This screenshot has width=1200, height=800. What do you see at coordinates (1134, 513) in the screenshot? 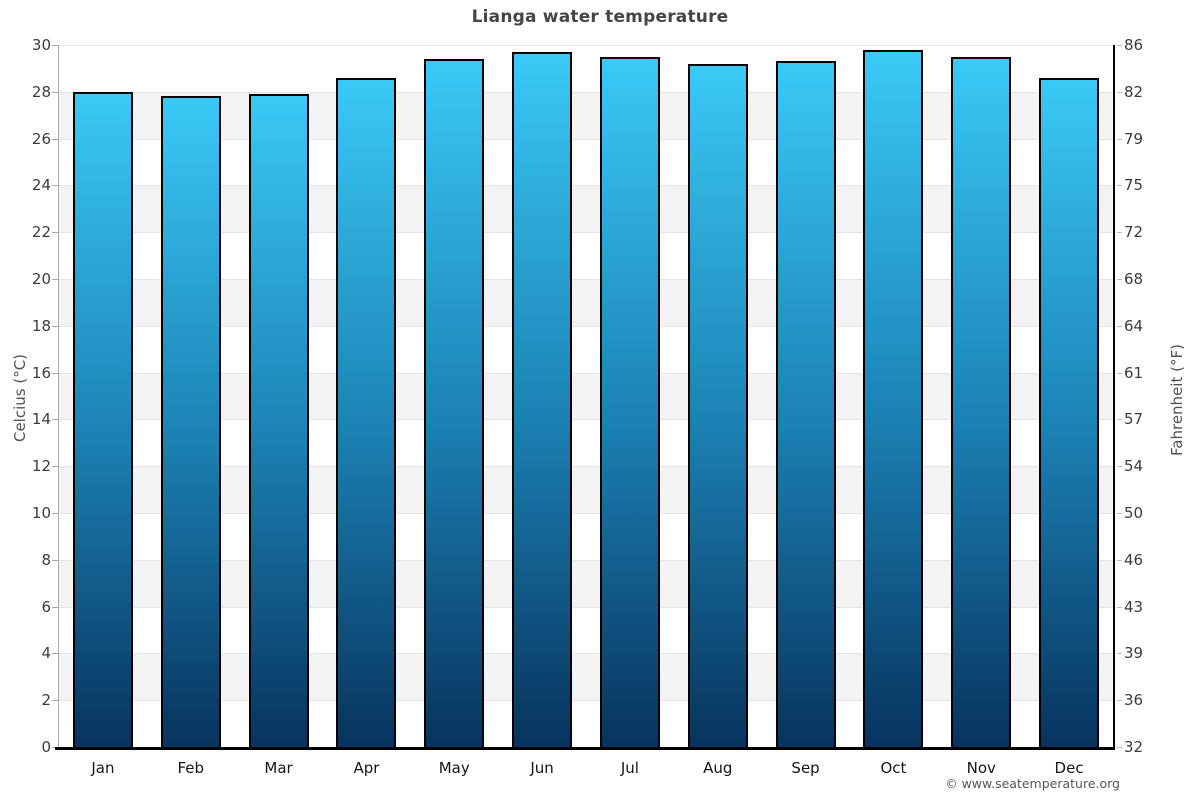
I see `fahrenheit-tick-label: 50` at bounding box center [1134, 513].